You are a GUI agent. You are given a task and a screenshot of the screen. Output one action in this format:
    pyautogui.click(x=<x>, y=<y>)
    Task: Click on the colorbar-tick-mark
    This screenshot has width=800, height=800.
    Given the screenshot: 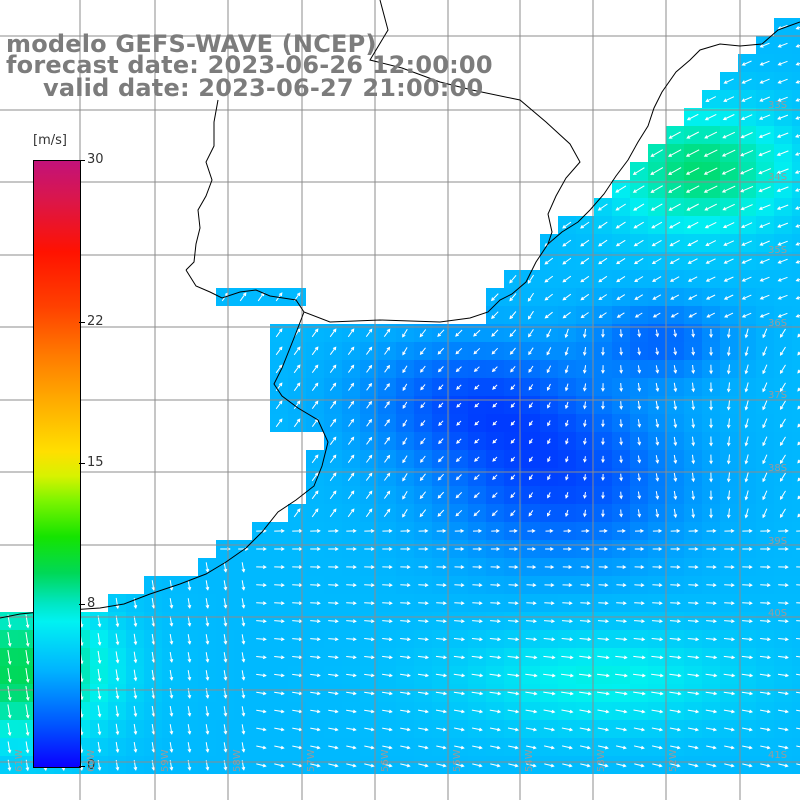 What is the action you would take?
    pyautogui.click(x=82, y=766)
    